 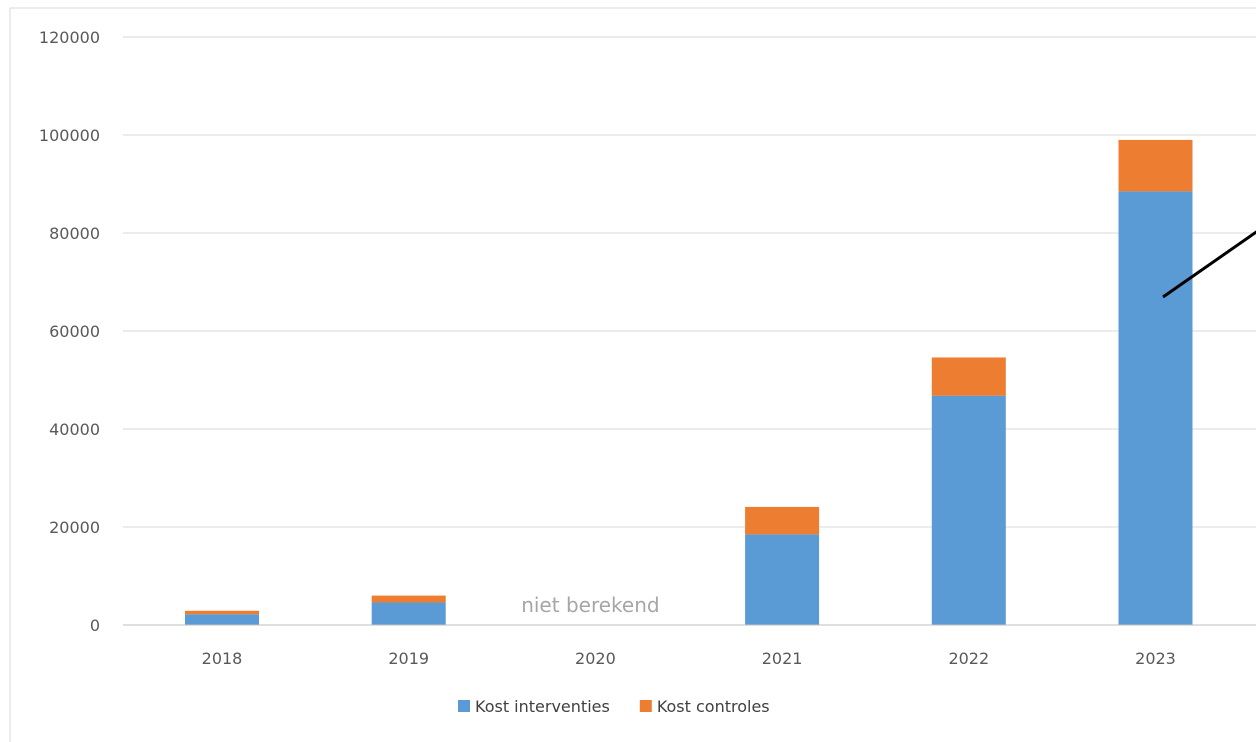 What do you see at coordinates (968, 658) in the screenshot?
I see `x-tick-label: 2022` at bounding box center [968, 658].